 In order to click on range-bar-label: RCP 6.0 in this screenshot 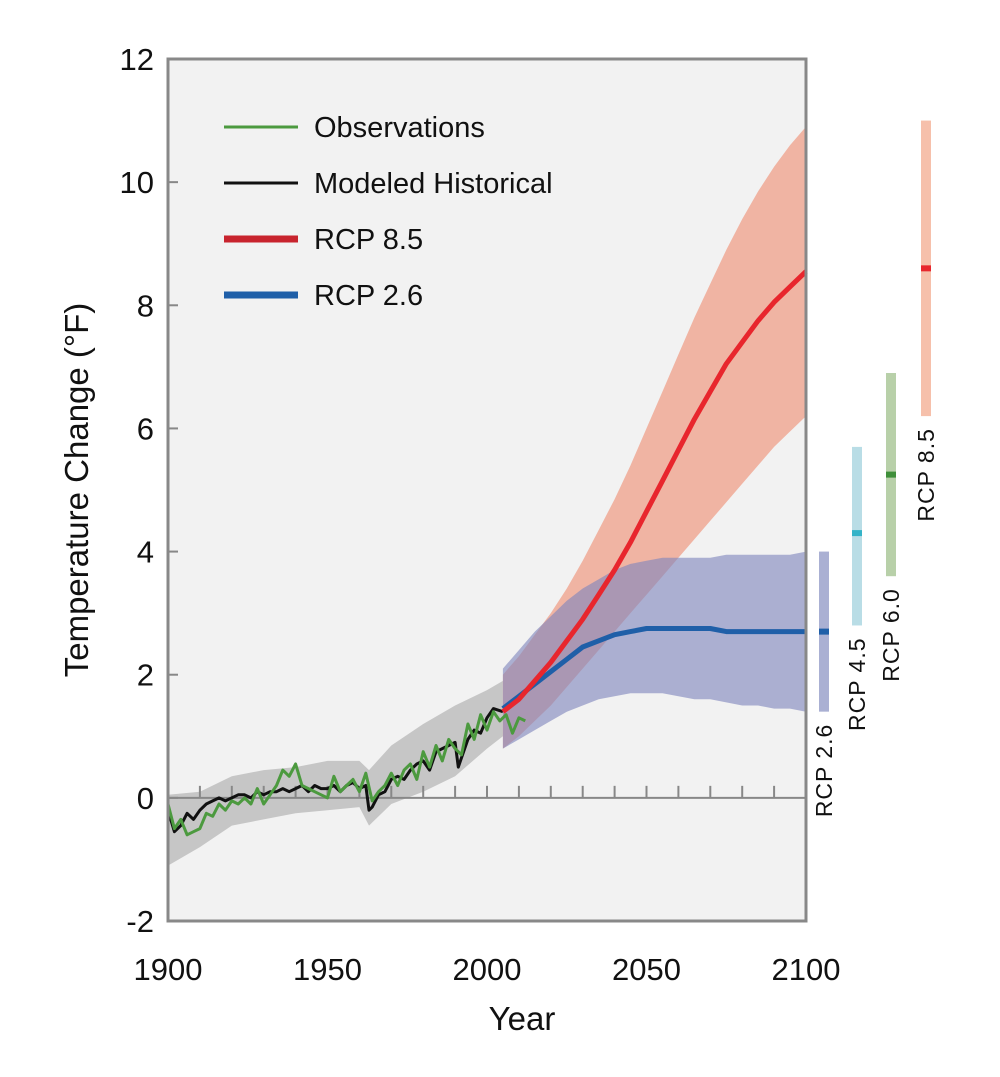, I will do `click(891, 635)`.